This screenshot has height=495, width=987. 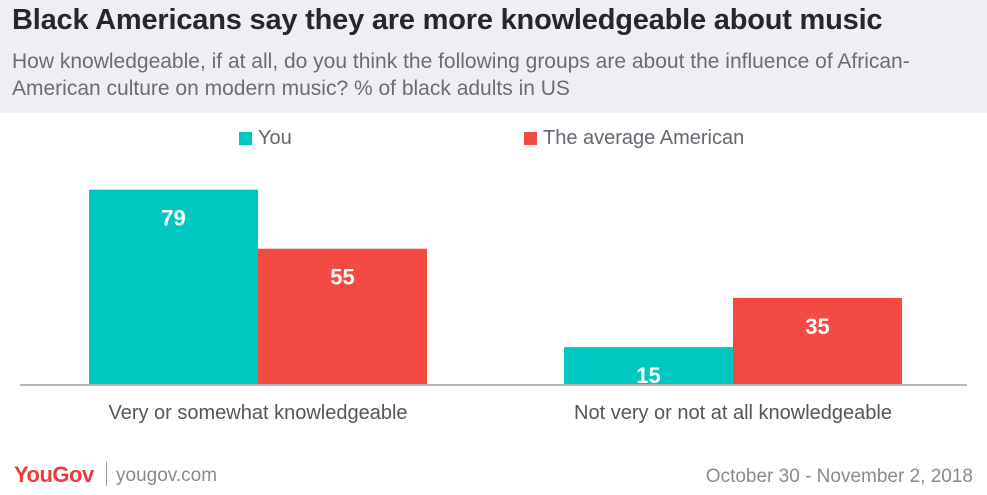 What do you see at coordinates (648, 375) in the screenshot?
I see `data-label-you-1: 15` at bounding box center [648, 375].